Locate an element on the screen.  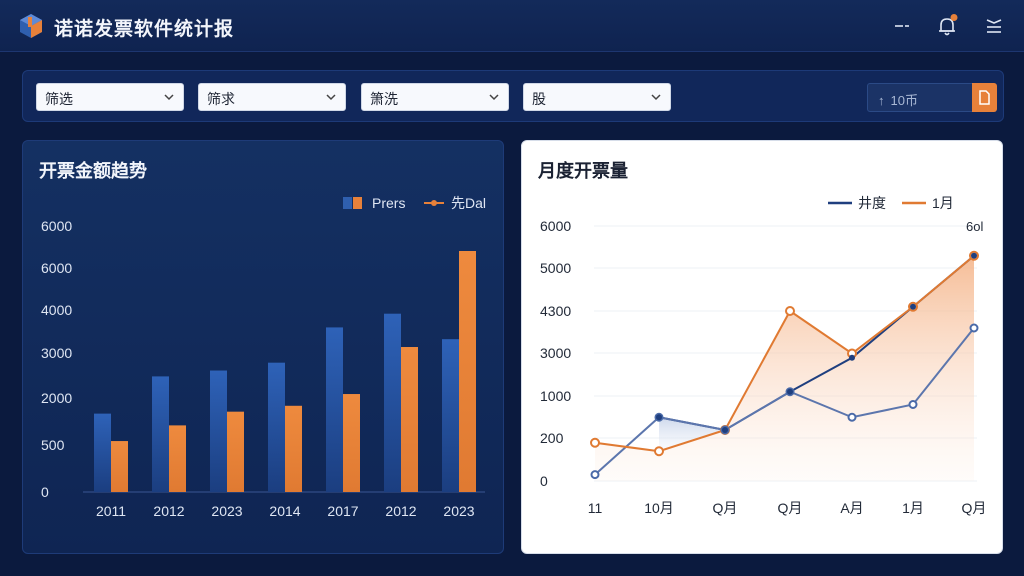
arrow-up-icon: ↑ is located at coordinates (881, 100).